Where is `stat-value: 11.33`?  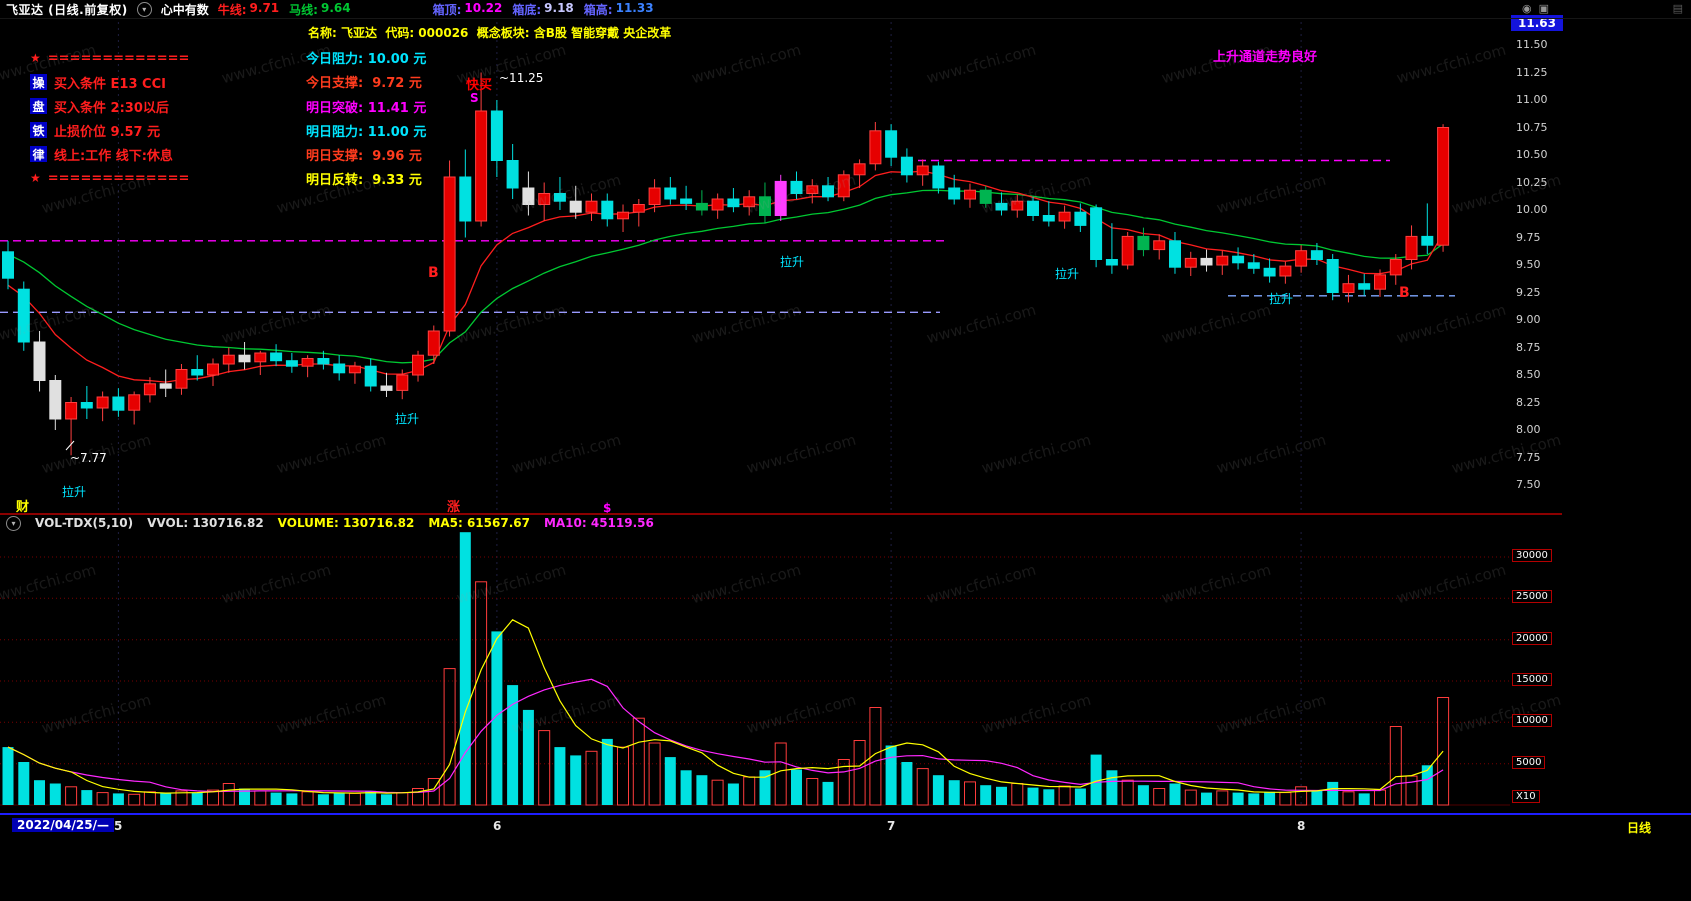
stat-value: 11.33 is located at coordinates (634, 7).